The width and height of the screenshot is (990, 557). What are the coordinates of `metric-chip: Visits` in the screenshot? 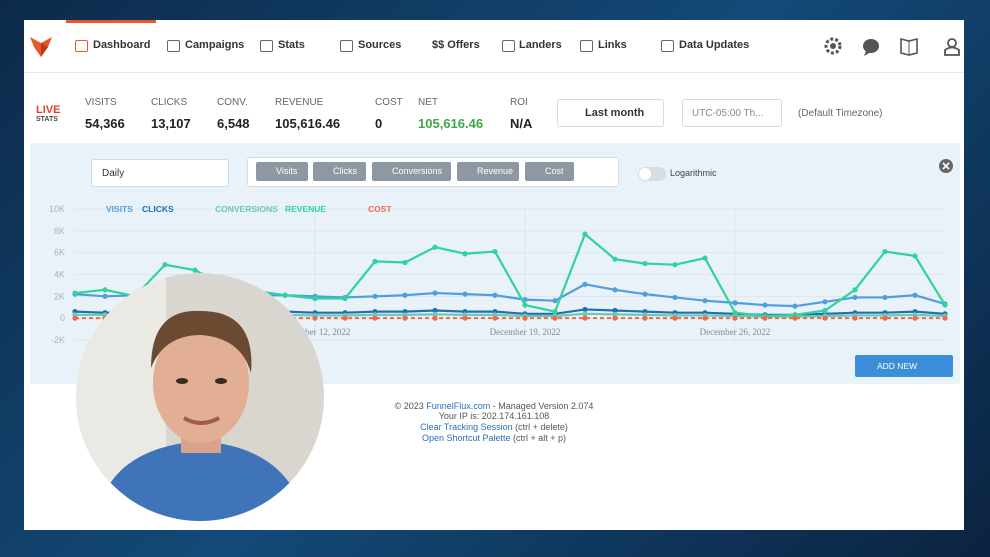 It's located at (282, 171).